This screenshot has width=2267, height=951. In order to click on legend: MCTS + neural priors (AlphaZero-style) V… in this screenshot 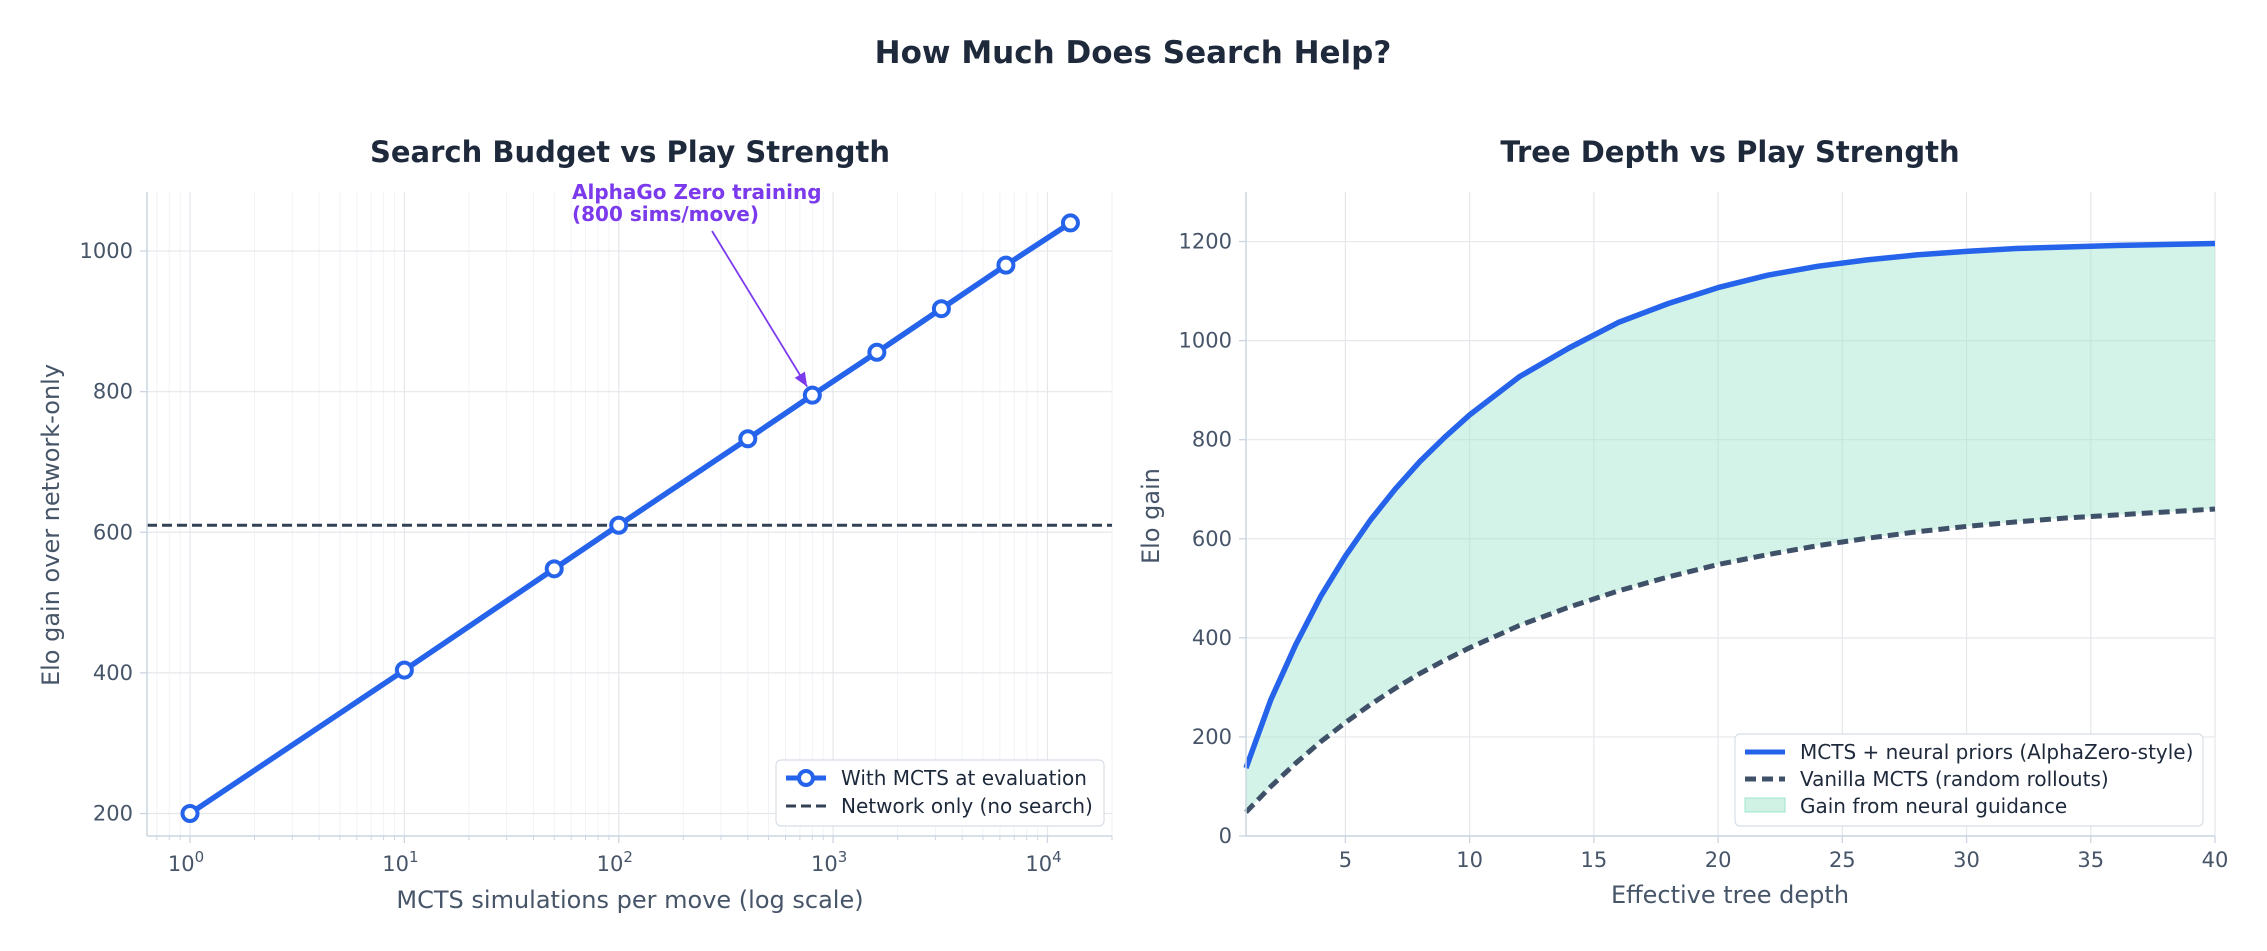, I will do `click(1969, 780)`.